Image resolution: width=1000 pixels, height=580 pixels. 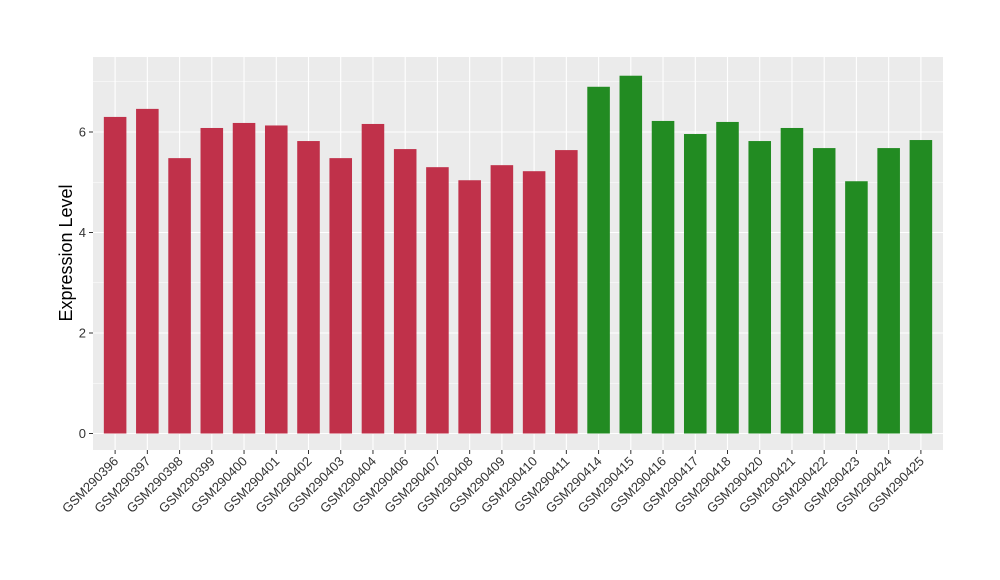 I want to click on y-tick-label: 2, so click(x=82, y=333).